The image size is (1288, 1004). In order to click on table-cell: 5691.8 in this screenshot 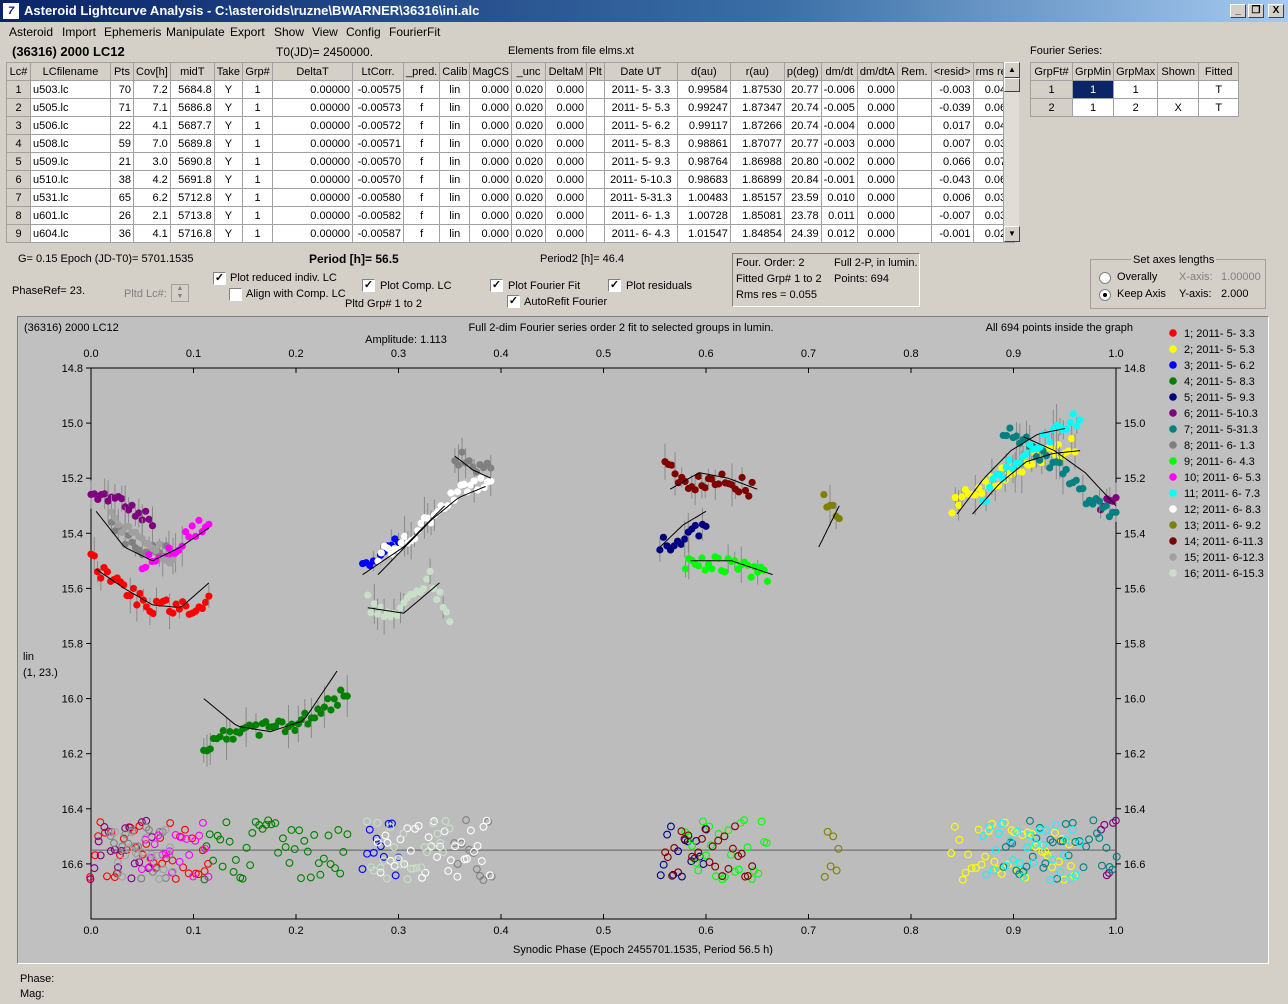, I will do `click(192, 179)`.